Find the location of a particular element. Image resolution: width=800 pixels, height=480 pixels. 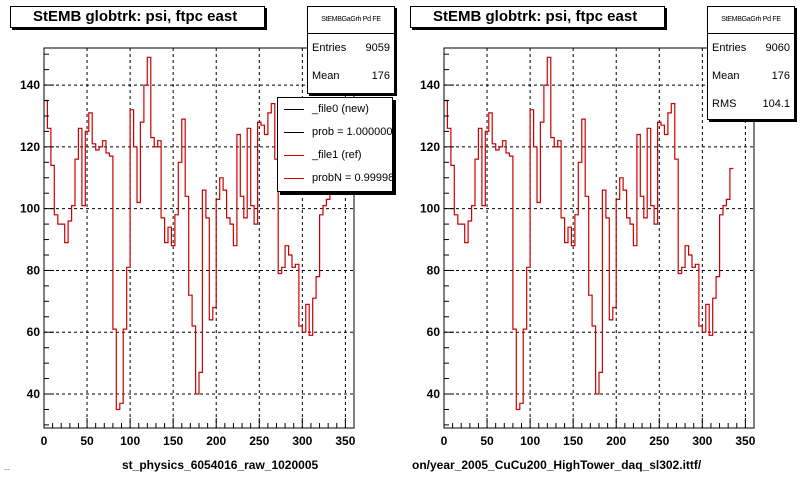

left-stats-header: StEMBGaGrh Pd FE is located at coordinates (351, 20).